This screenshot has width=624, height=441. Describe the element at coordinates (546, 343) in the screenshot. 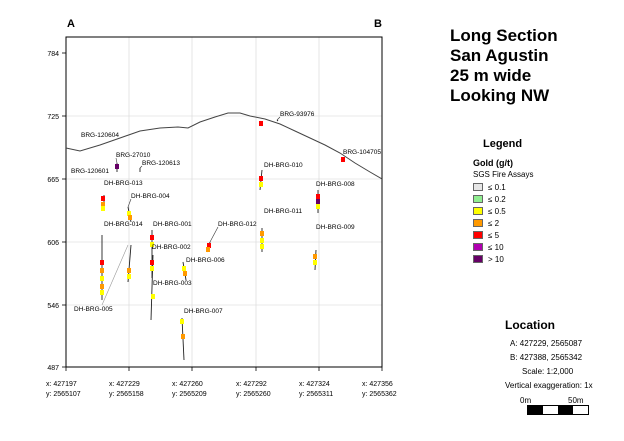

I see `location-point-a: A: 427229, 2565087` at that location.